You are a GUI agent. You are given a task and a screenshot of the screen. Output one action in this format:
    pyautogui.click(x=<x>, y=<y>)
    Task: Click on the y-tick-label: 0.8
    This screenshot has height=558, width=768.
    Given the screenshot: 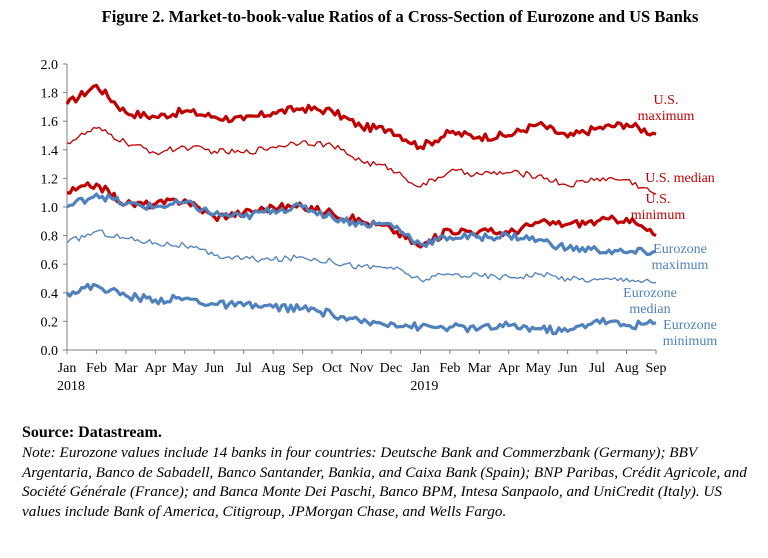 What is the action you would take?
    pyautogui.click(x=50, y=237)
    